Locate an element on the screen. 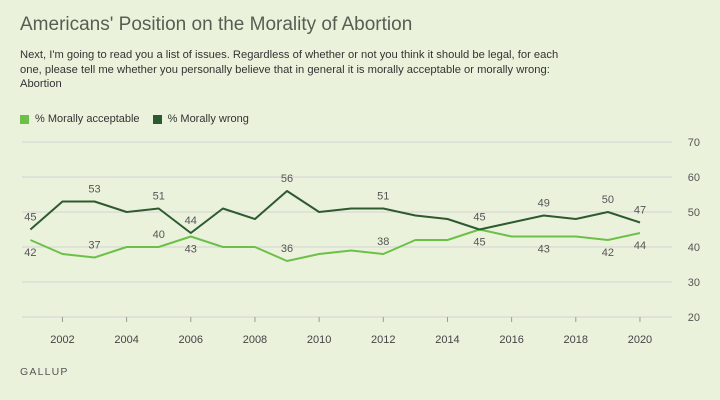 The height and width of the screenshot is (400, 720). x-tick-label-2020: 2020 is located at coordinates (640, 340).